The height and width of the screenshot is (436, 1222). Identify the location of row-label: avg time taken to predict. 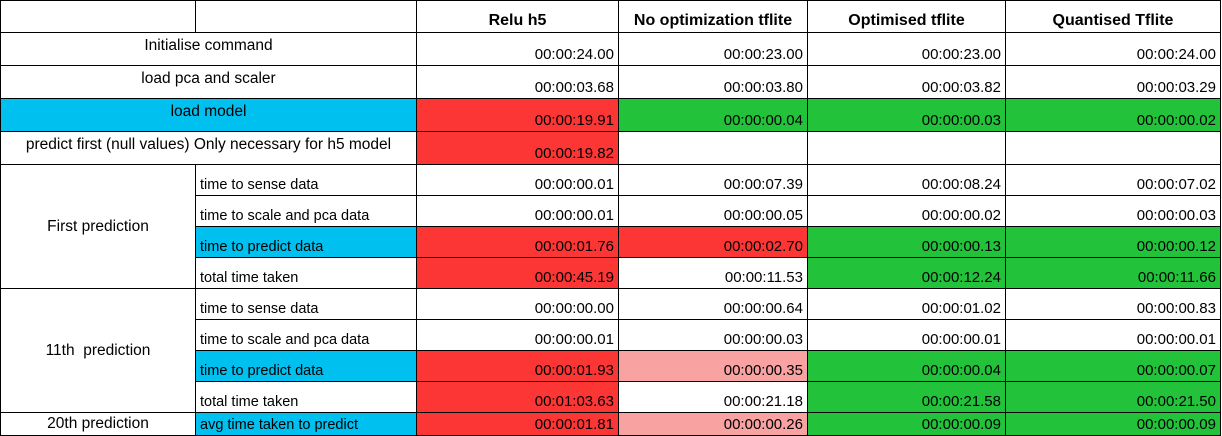
(306, 424).